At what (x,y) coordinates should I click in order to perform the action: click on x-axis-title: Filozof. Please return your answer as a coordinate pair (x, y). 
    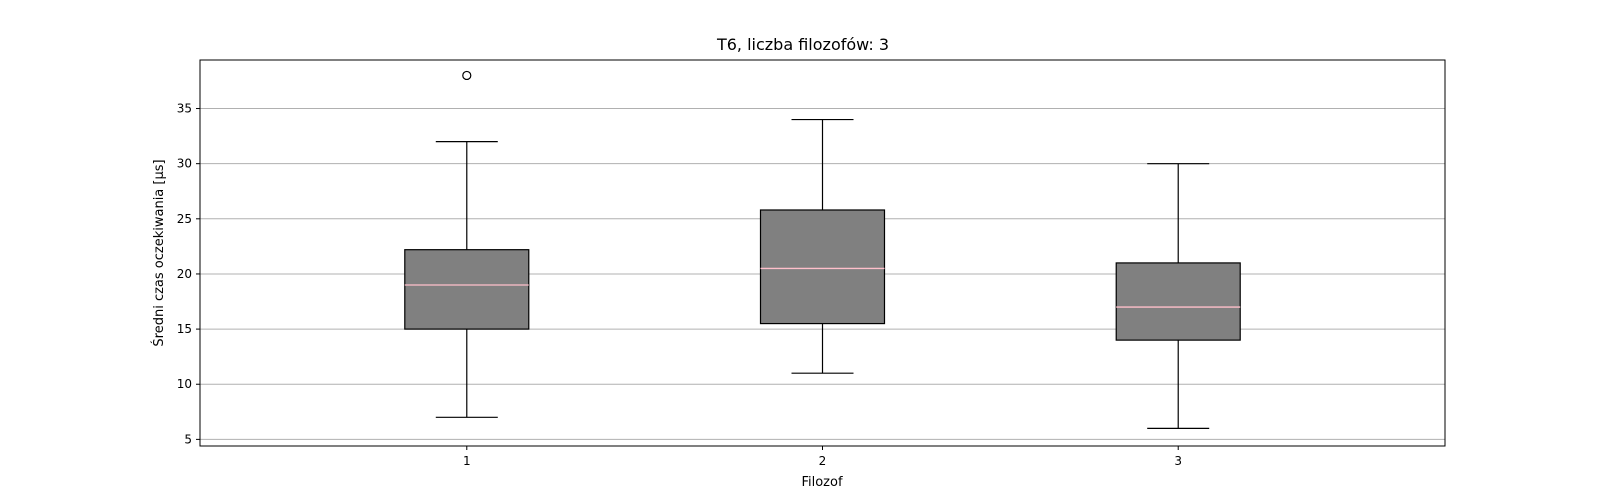
    Looking at the image, I should click on (821, 482).